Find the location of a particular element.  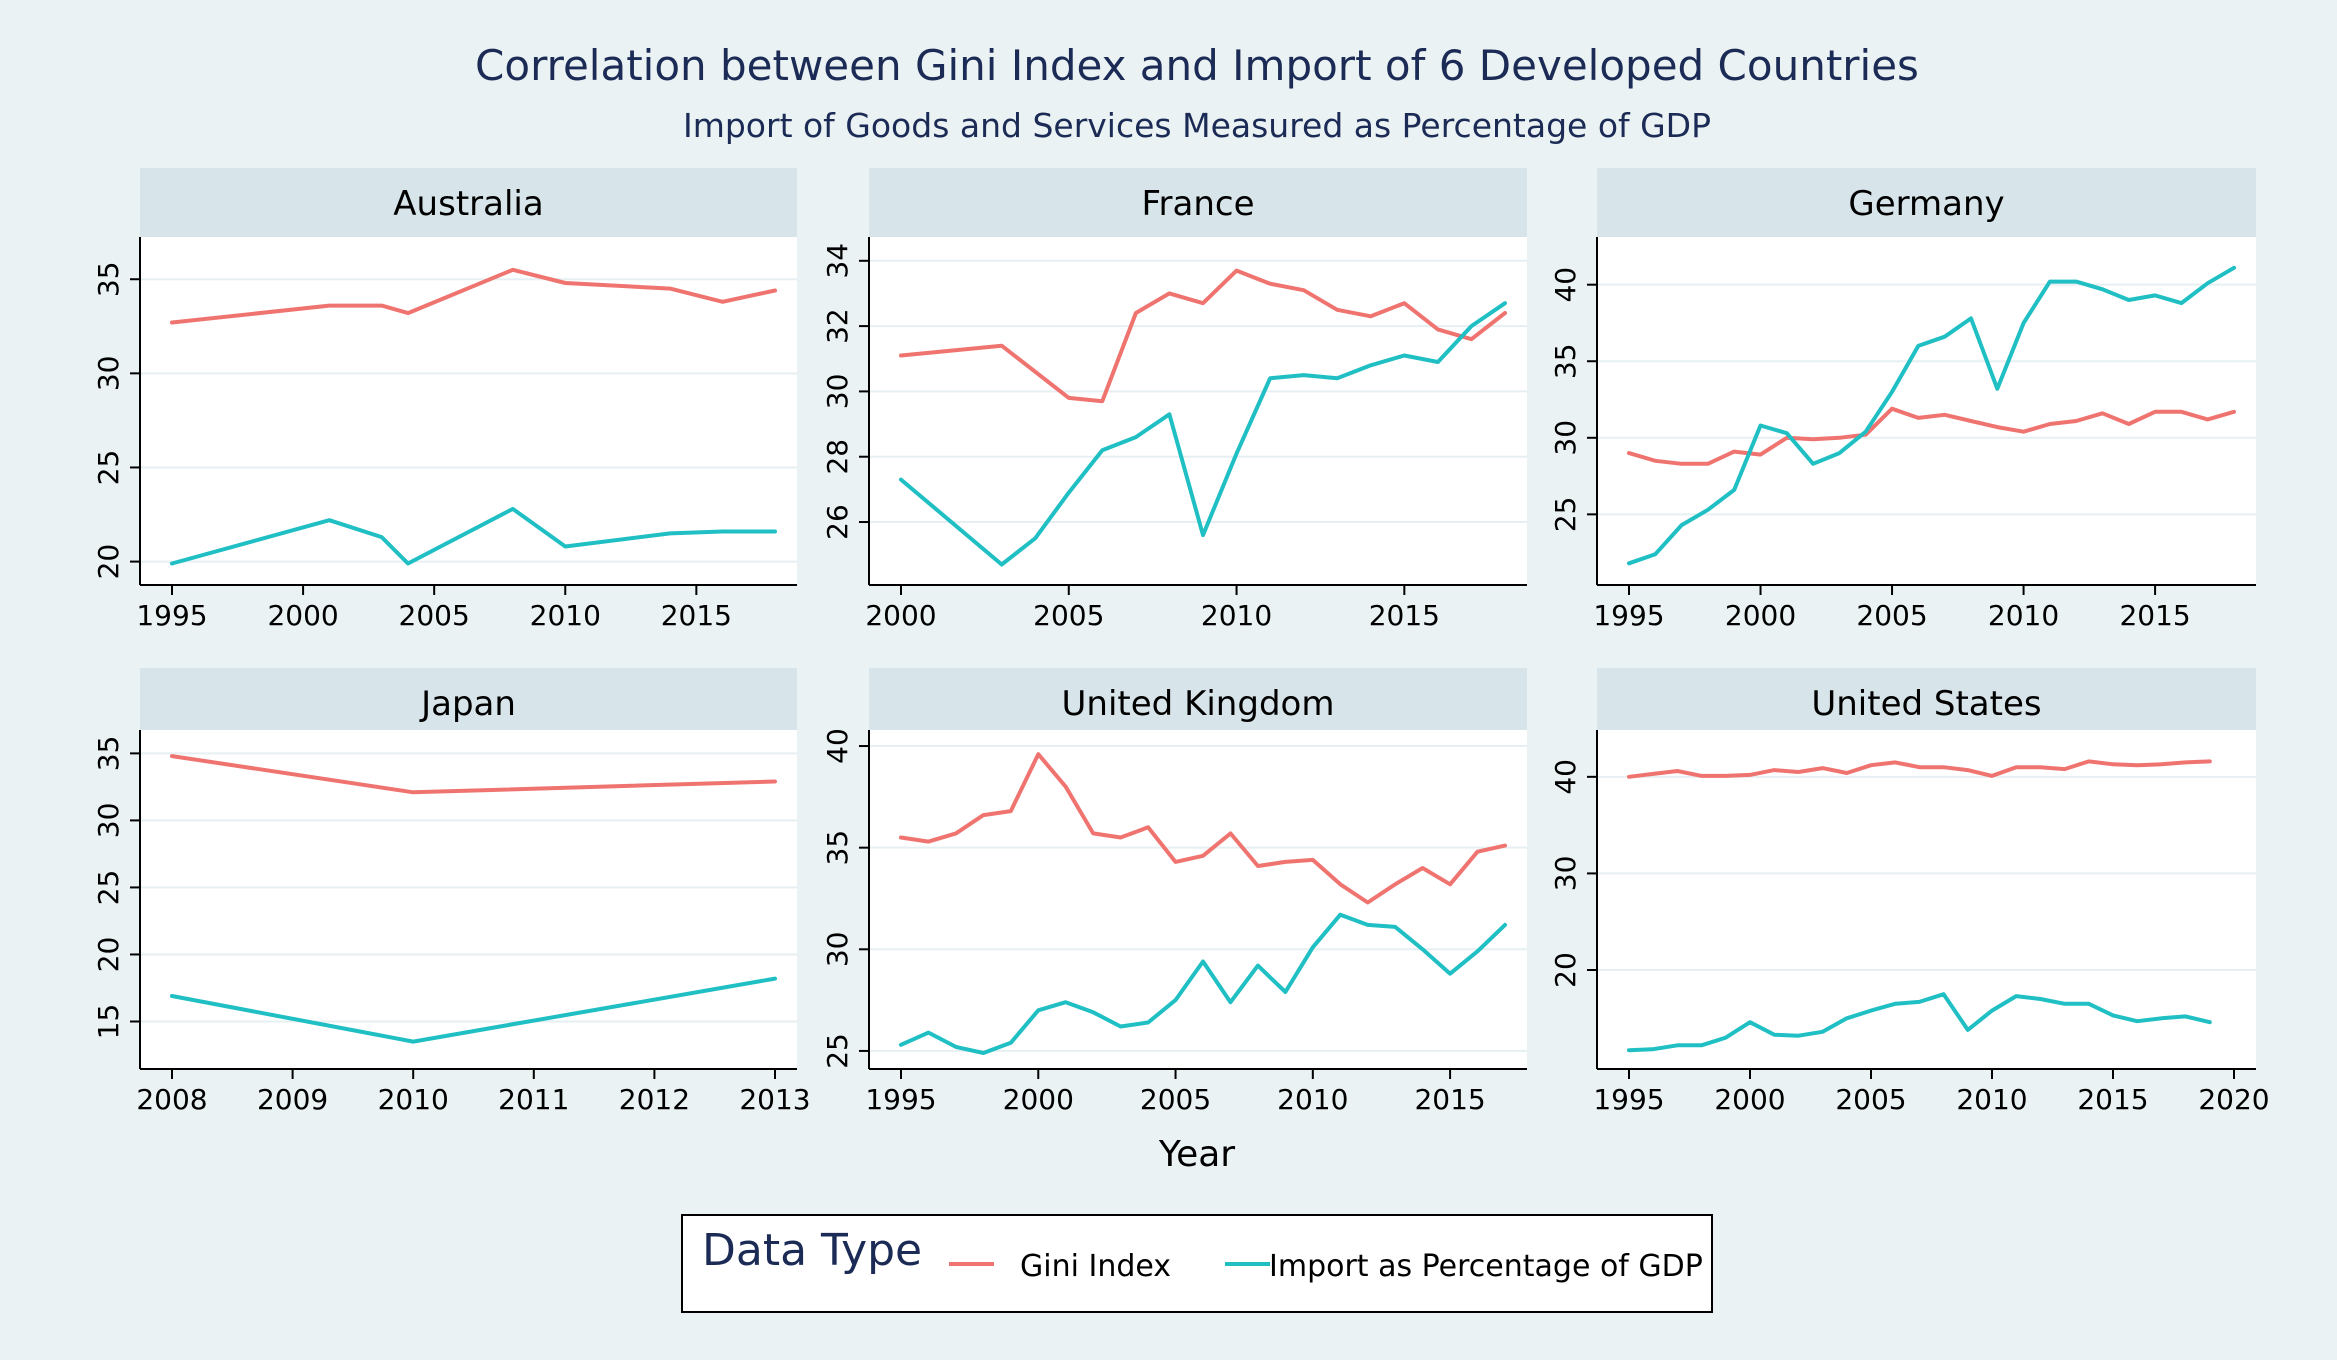

series-line-gini-united-states is located at coordinates (1919, 769).